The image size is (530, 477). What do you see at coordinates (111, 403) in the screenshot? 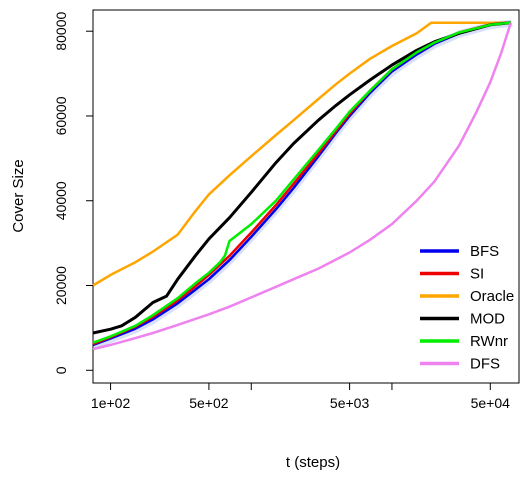
I see `x-tick-label: 1e+02` at bounding box center [111, 403].